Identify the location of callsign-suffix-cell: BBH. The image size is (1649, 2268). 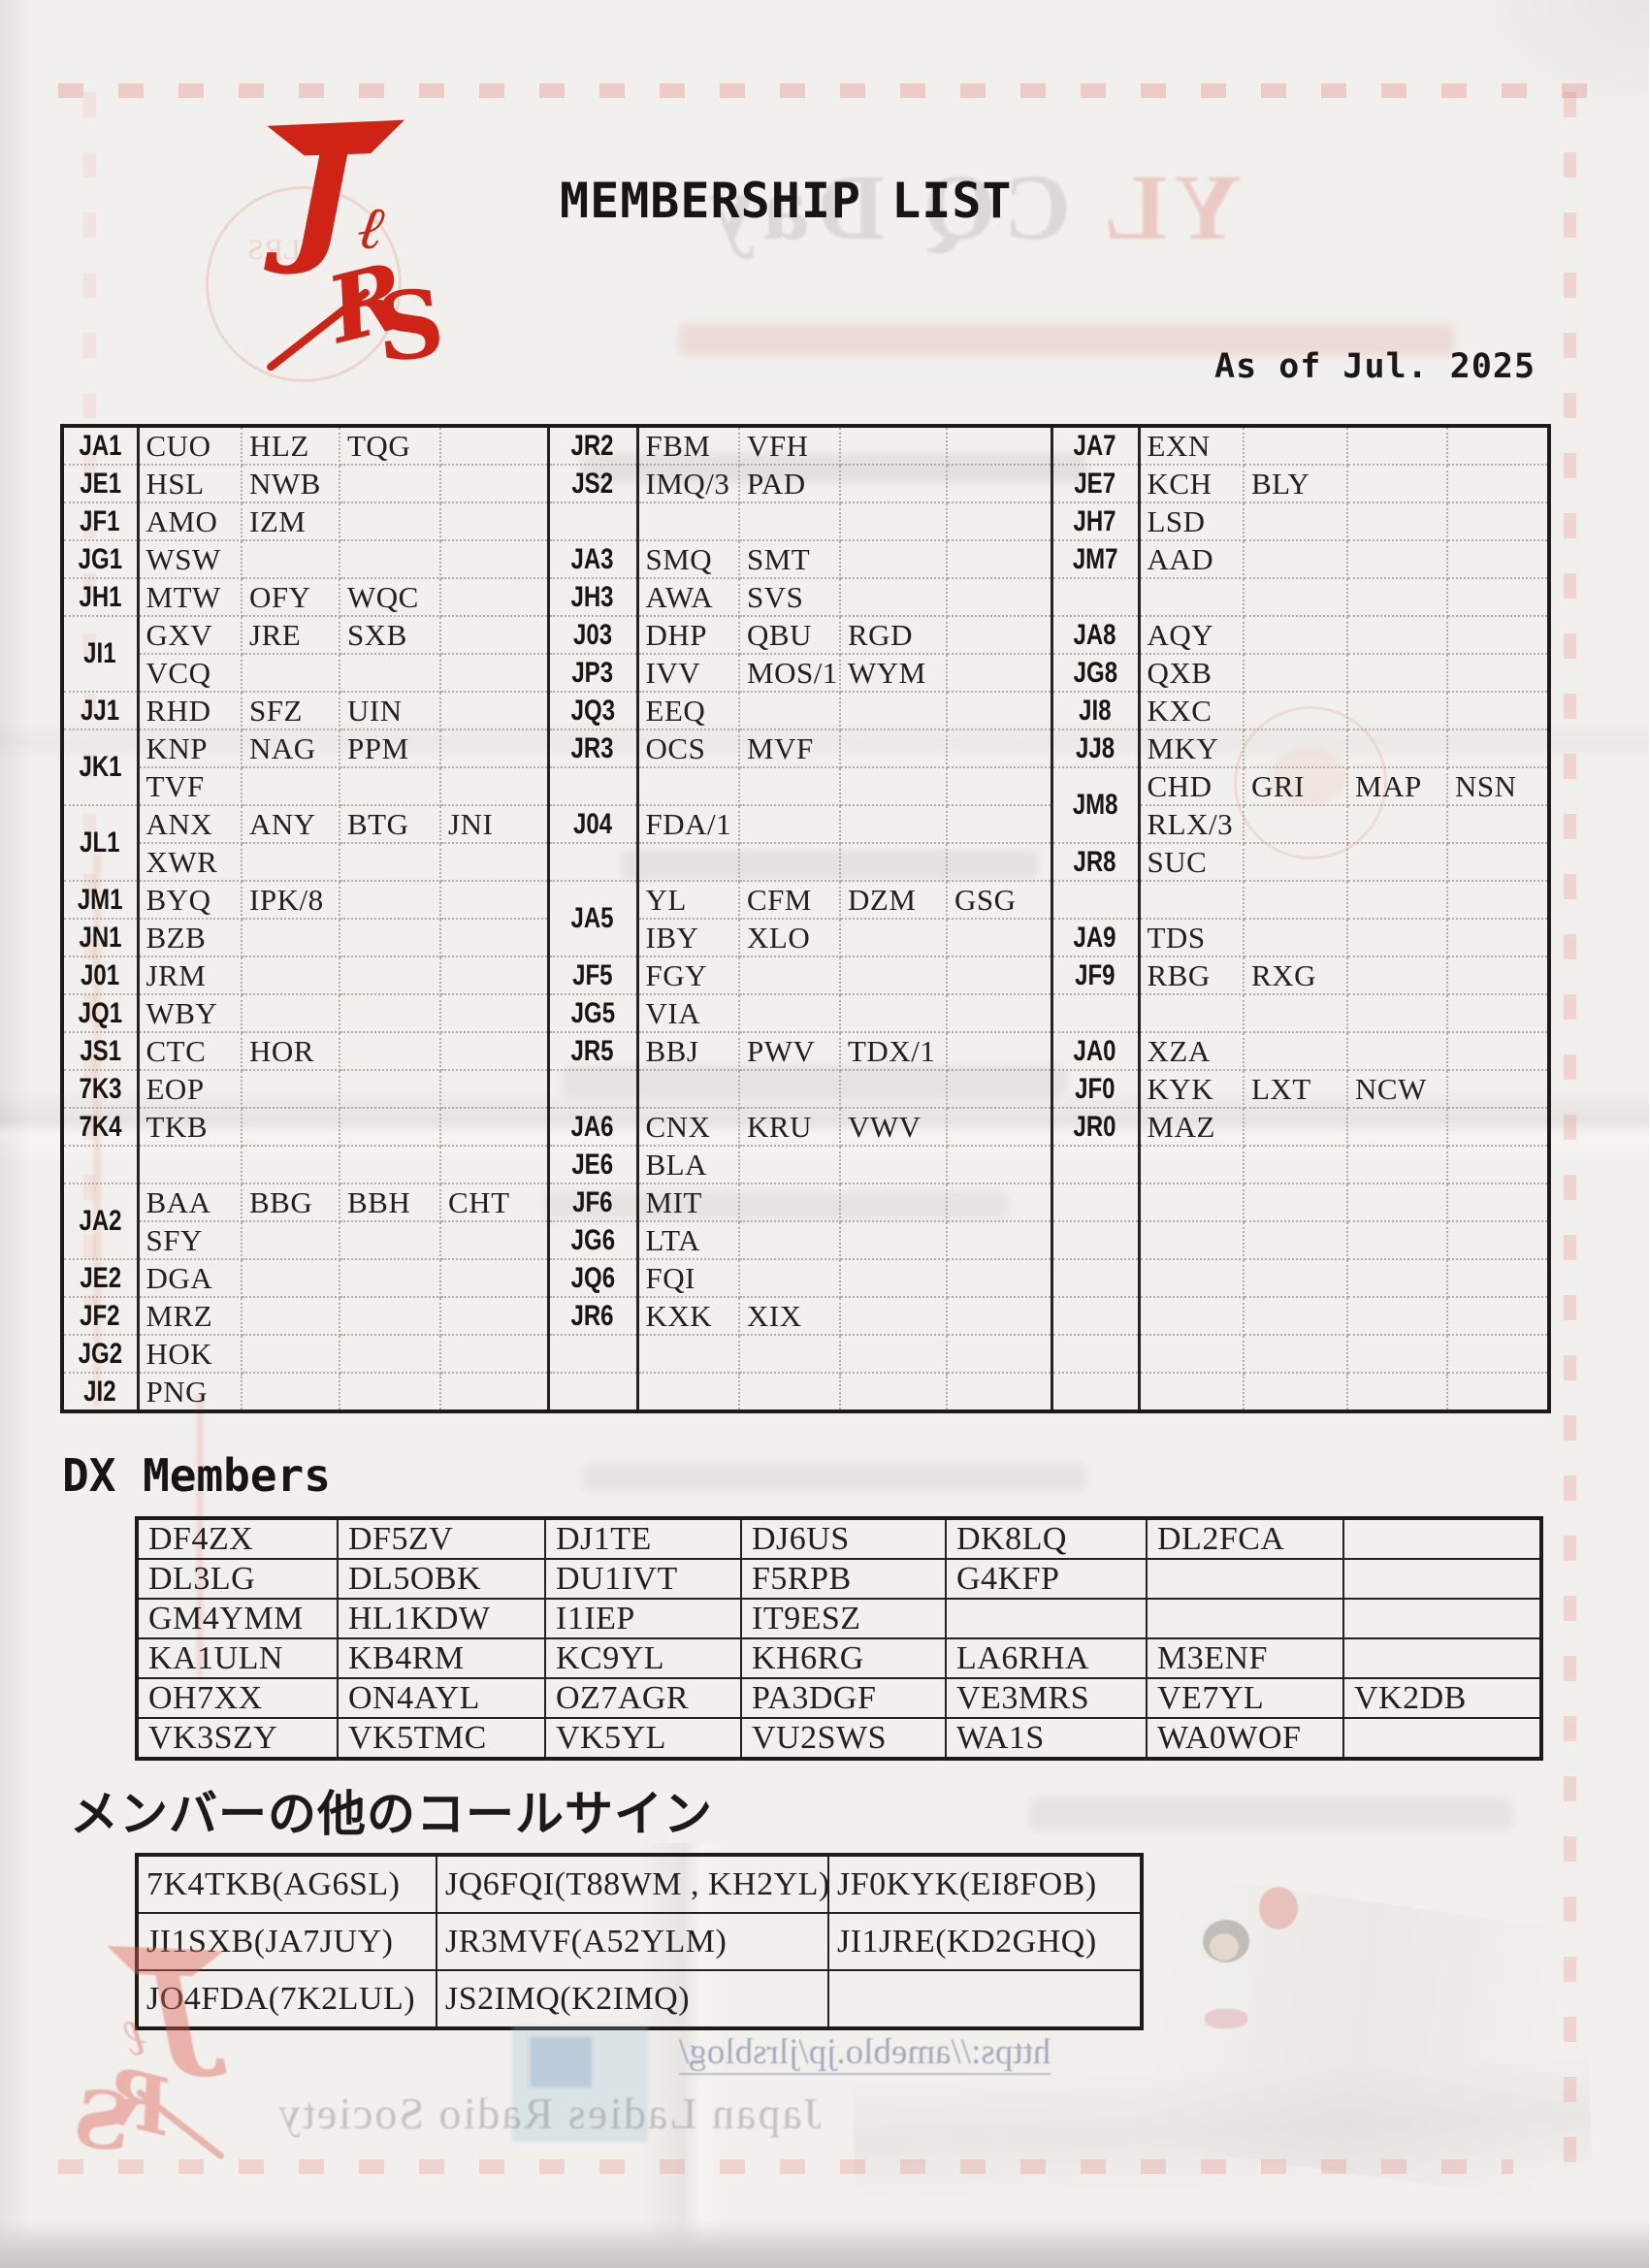
(390, 1202).